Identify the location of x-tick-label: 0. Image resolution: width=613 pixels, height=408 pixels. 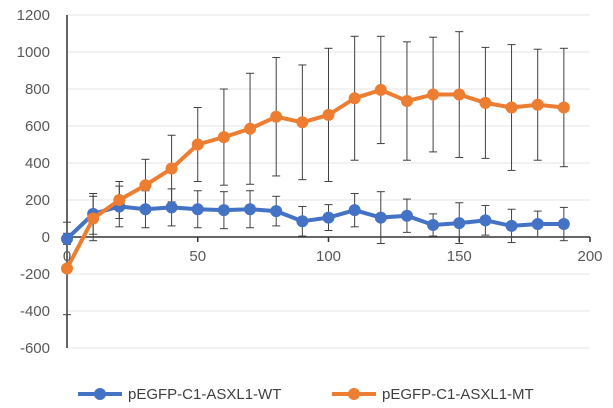
(67, 256).